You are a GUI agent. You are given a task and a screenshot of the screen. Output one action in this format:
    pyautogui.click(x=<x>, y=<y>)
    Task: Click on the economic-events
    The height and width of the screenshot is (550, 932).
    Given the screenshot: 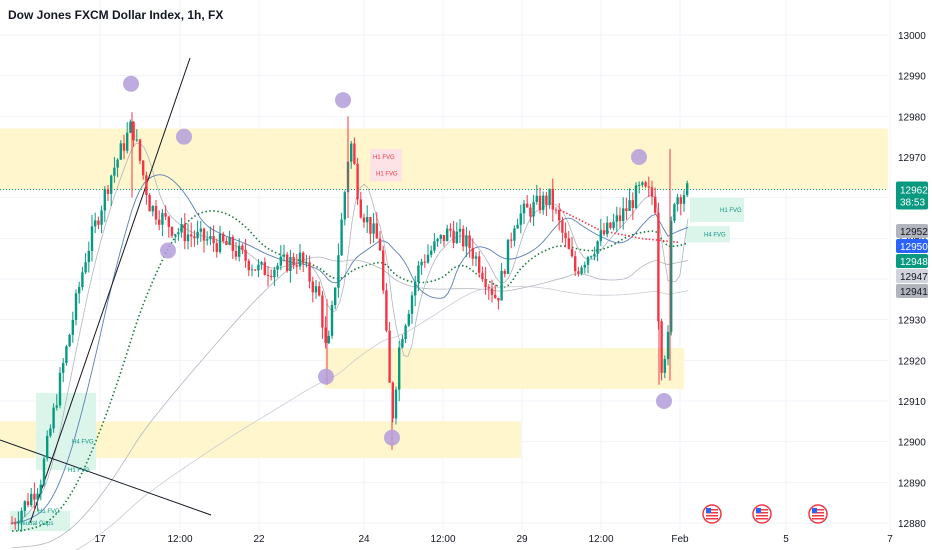 What is the action you would take?
    pyautogui.click(x=765, y=514)
    